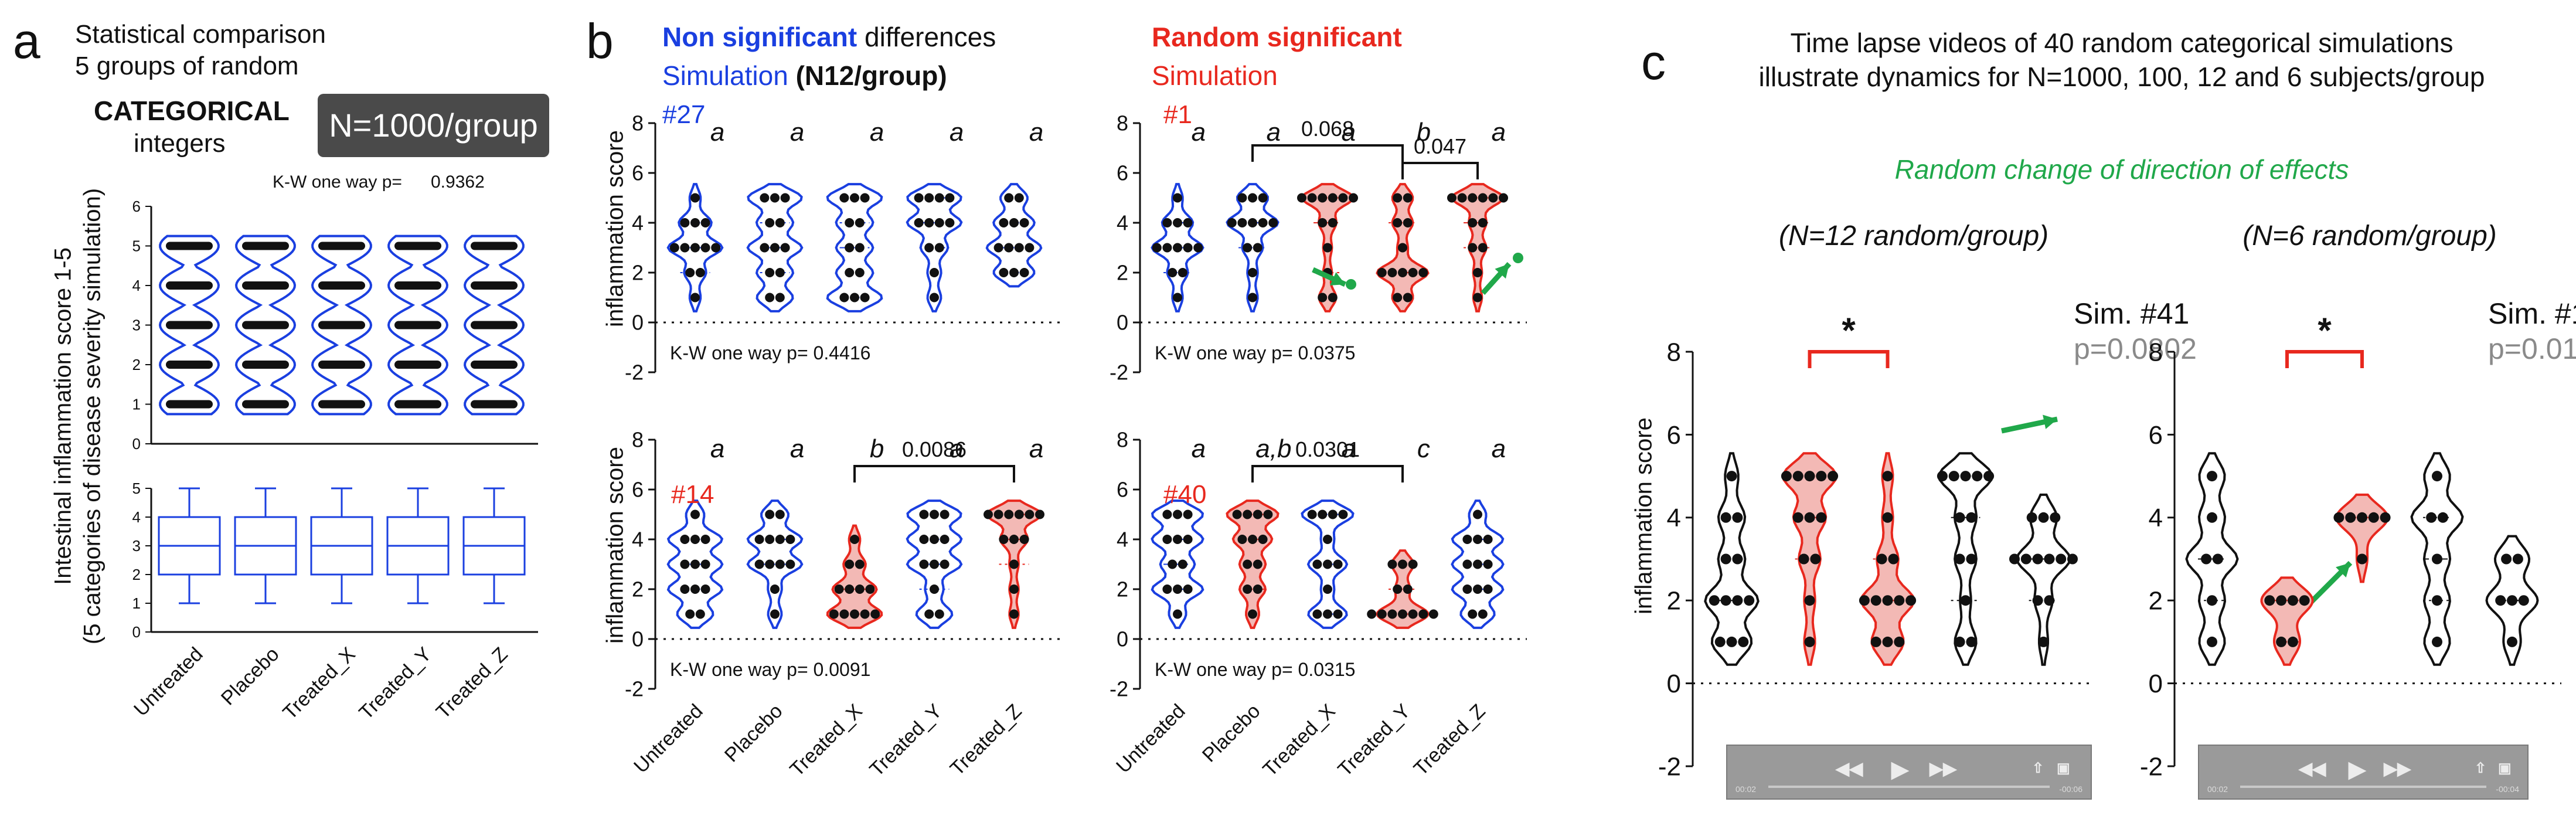 The image size is (2576, 819). I want to click on b-14-x-label: Treated_X, so click(825, 740).